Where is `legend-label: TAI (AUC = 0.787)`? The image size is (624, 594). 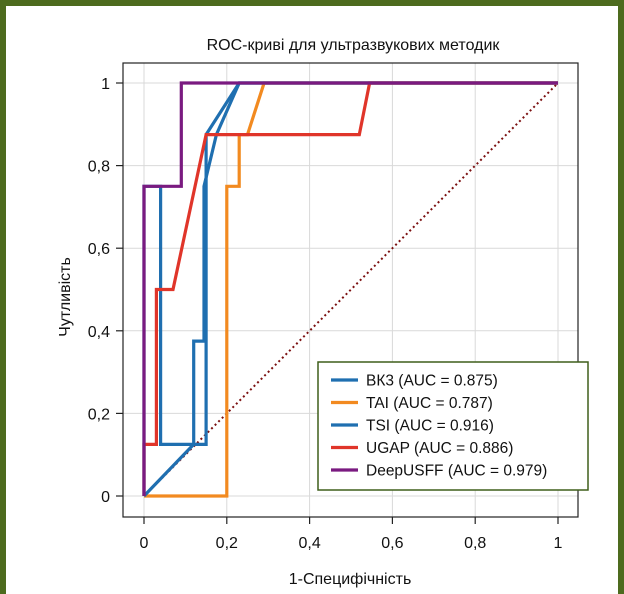 legend-label: TAI (AUC = 0.787) is located at coordinates (429, 403).